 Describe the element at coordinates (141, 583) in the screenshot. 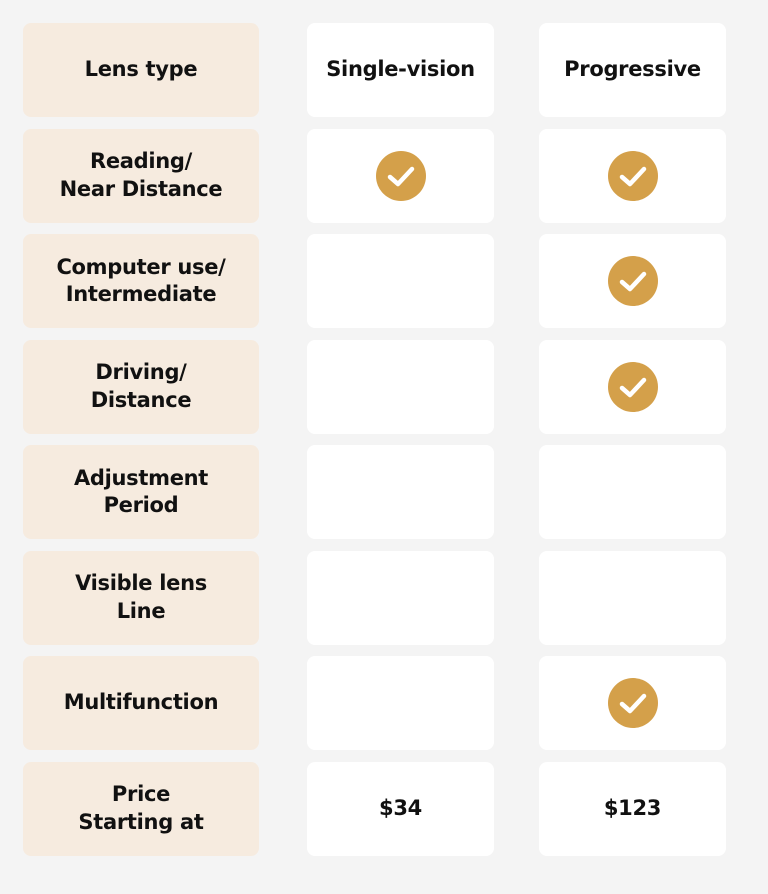

I see `row-label: Visible lens` at that location.